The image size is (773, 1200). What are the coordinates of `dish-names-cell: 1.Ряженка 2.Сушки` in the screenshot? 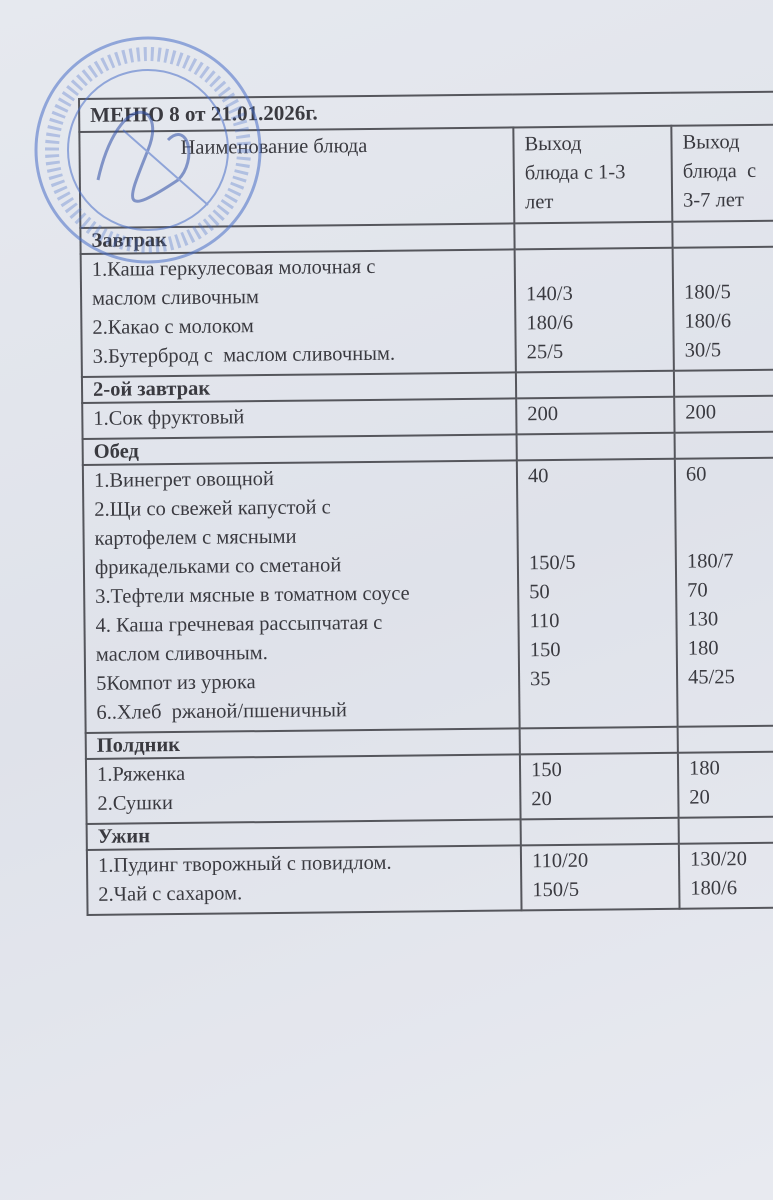 It's located at (303, 789).